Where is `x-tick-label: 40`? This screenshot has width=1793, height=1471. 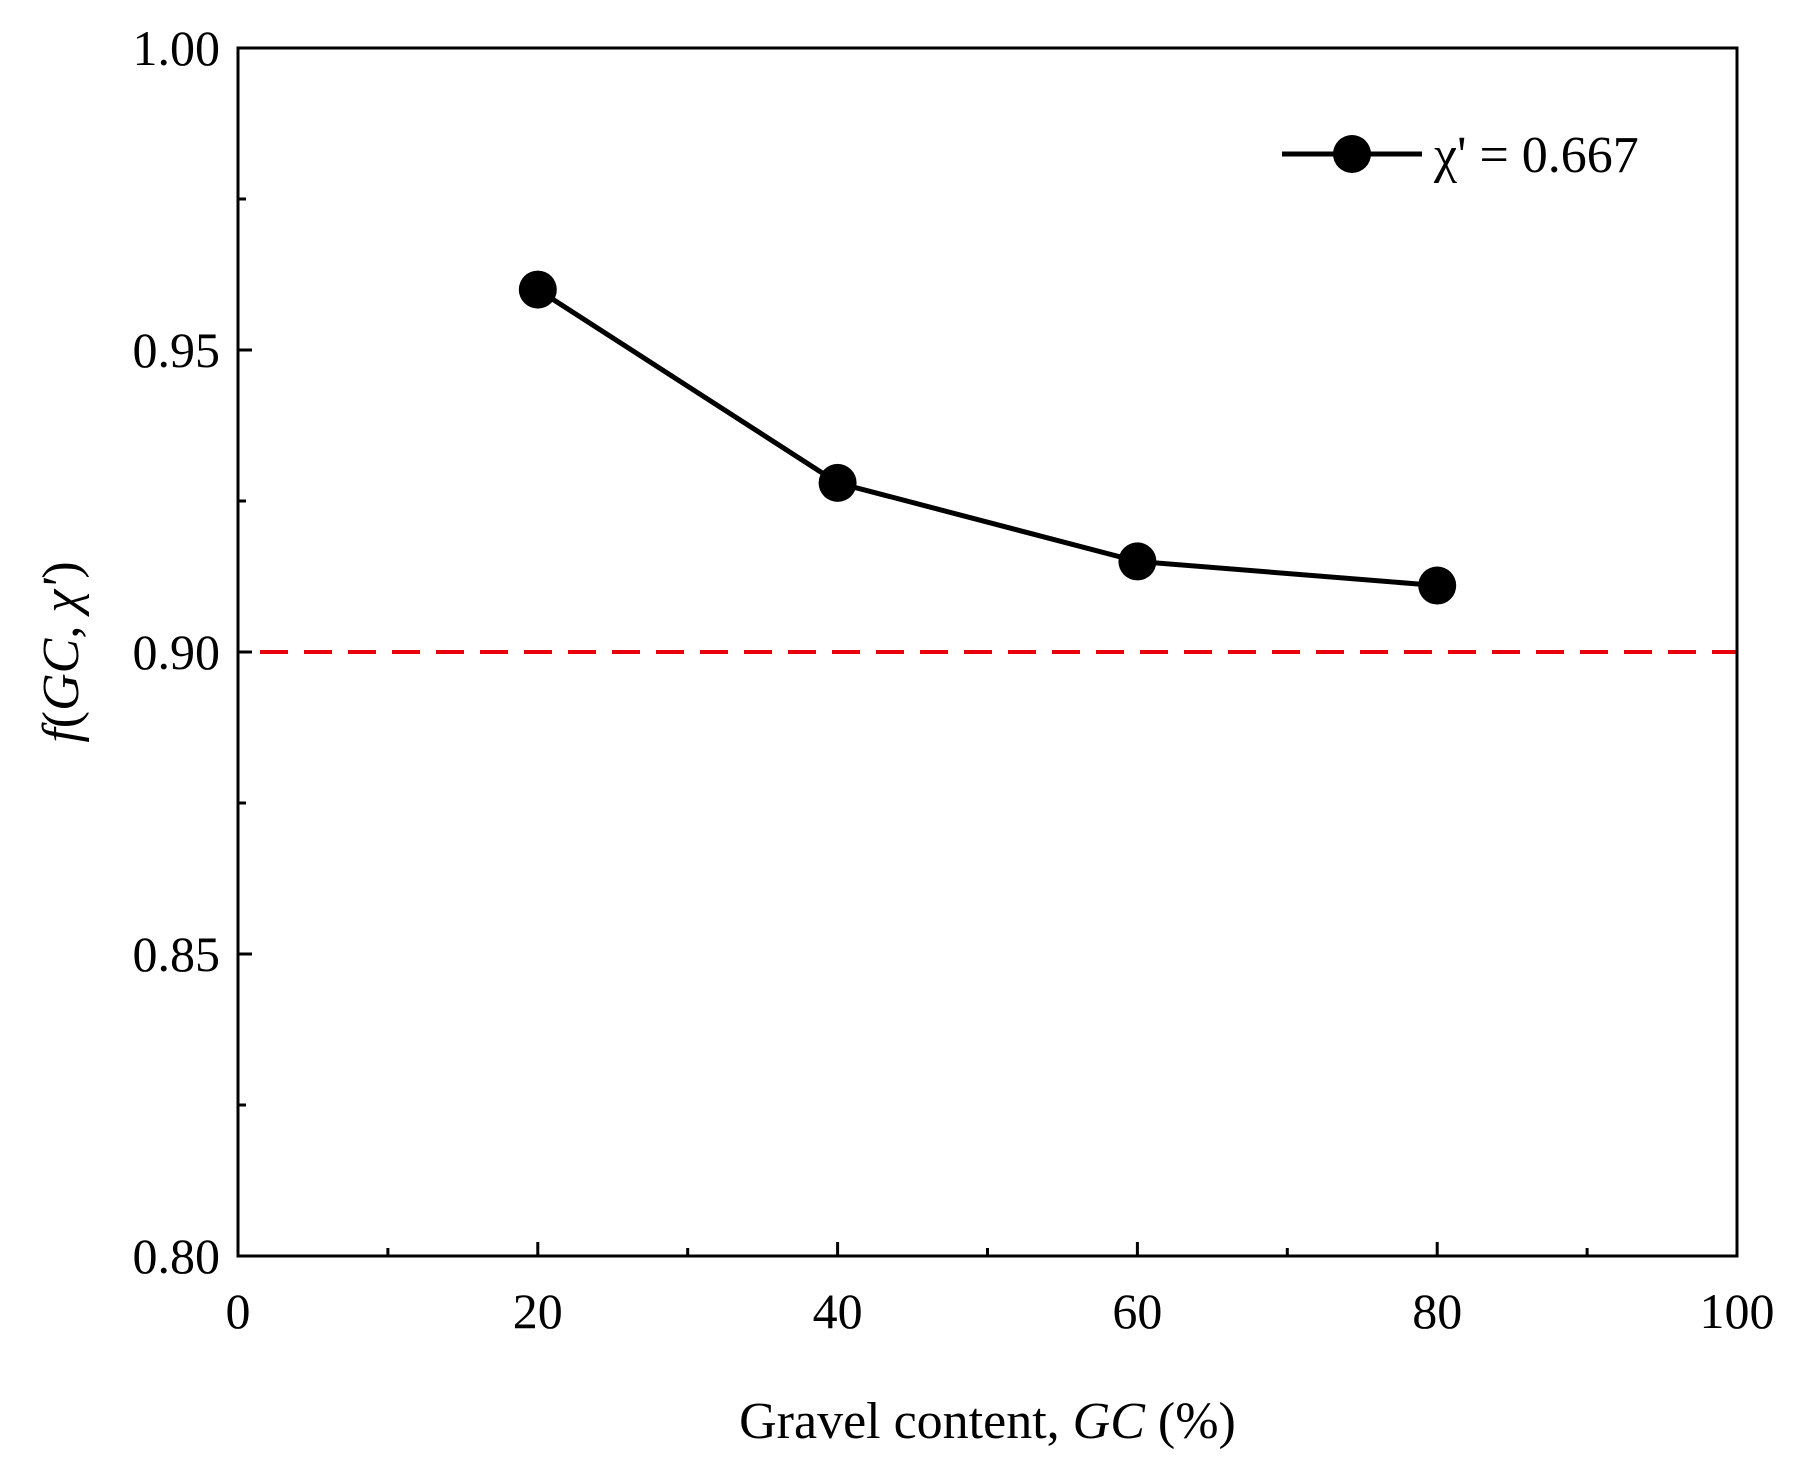
x-tick-label: 40 is located at coordinates (838, 1311).